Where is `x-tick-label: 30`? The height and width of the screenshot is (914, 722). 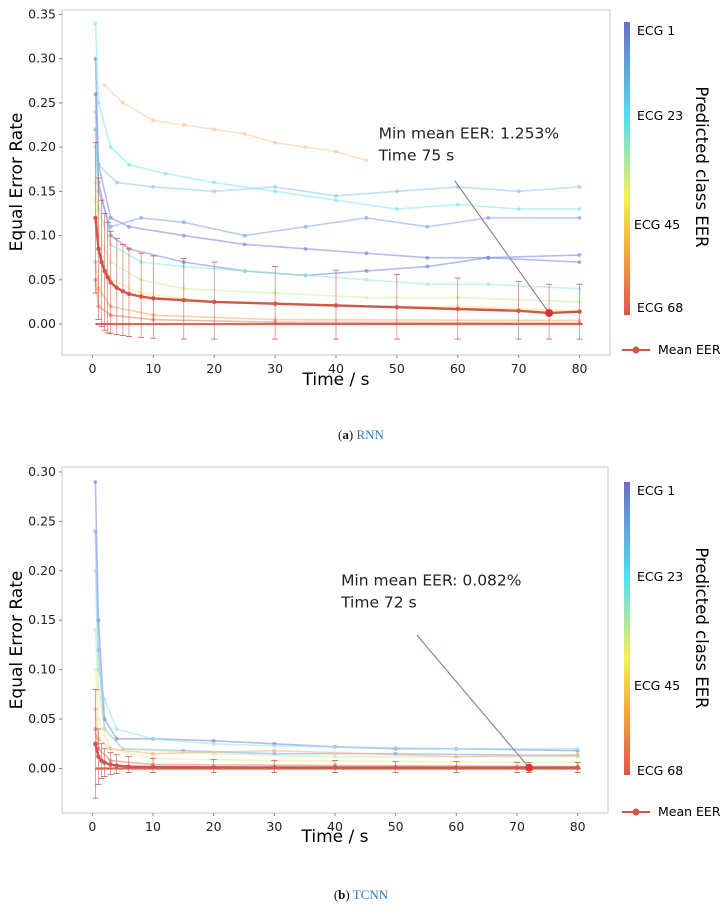
x-tick-label: 30 is located at coordinates (274, 826).